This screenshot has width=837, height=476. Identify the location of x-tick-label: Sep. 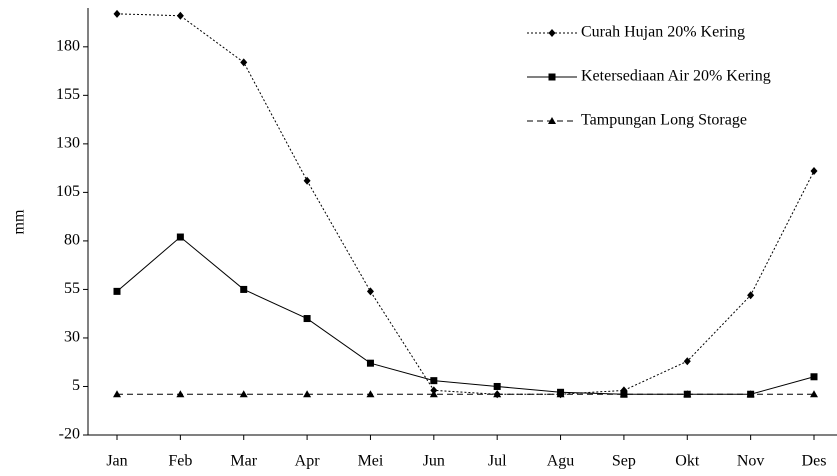
(624, 461).